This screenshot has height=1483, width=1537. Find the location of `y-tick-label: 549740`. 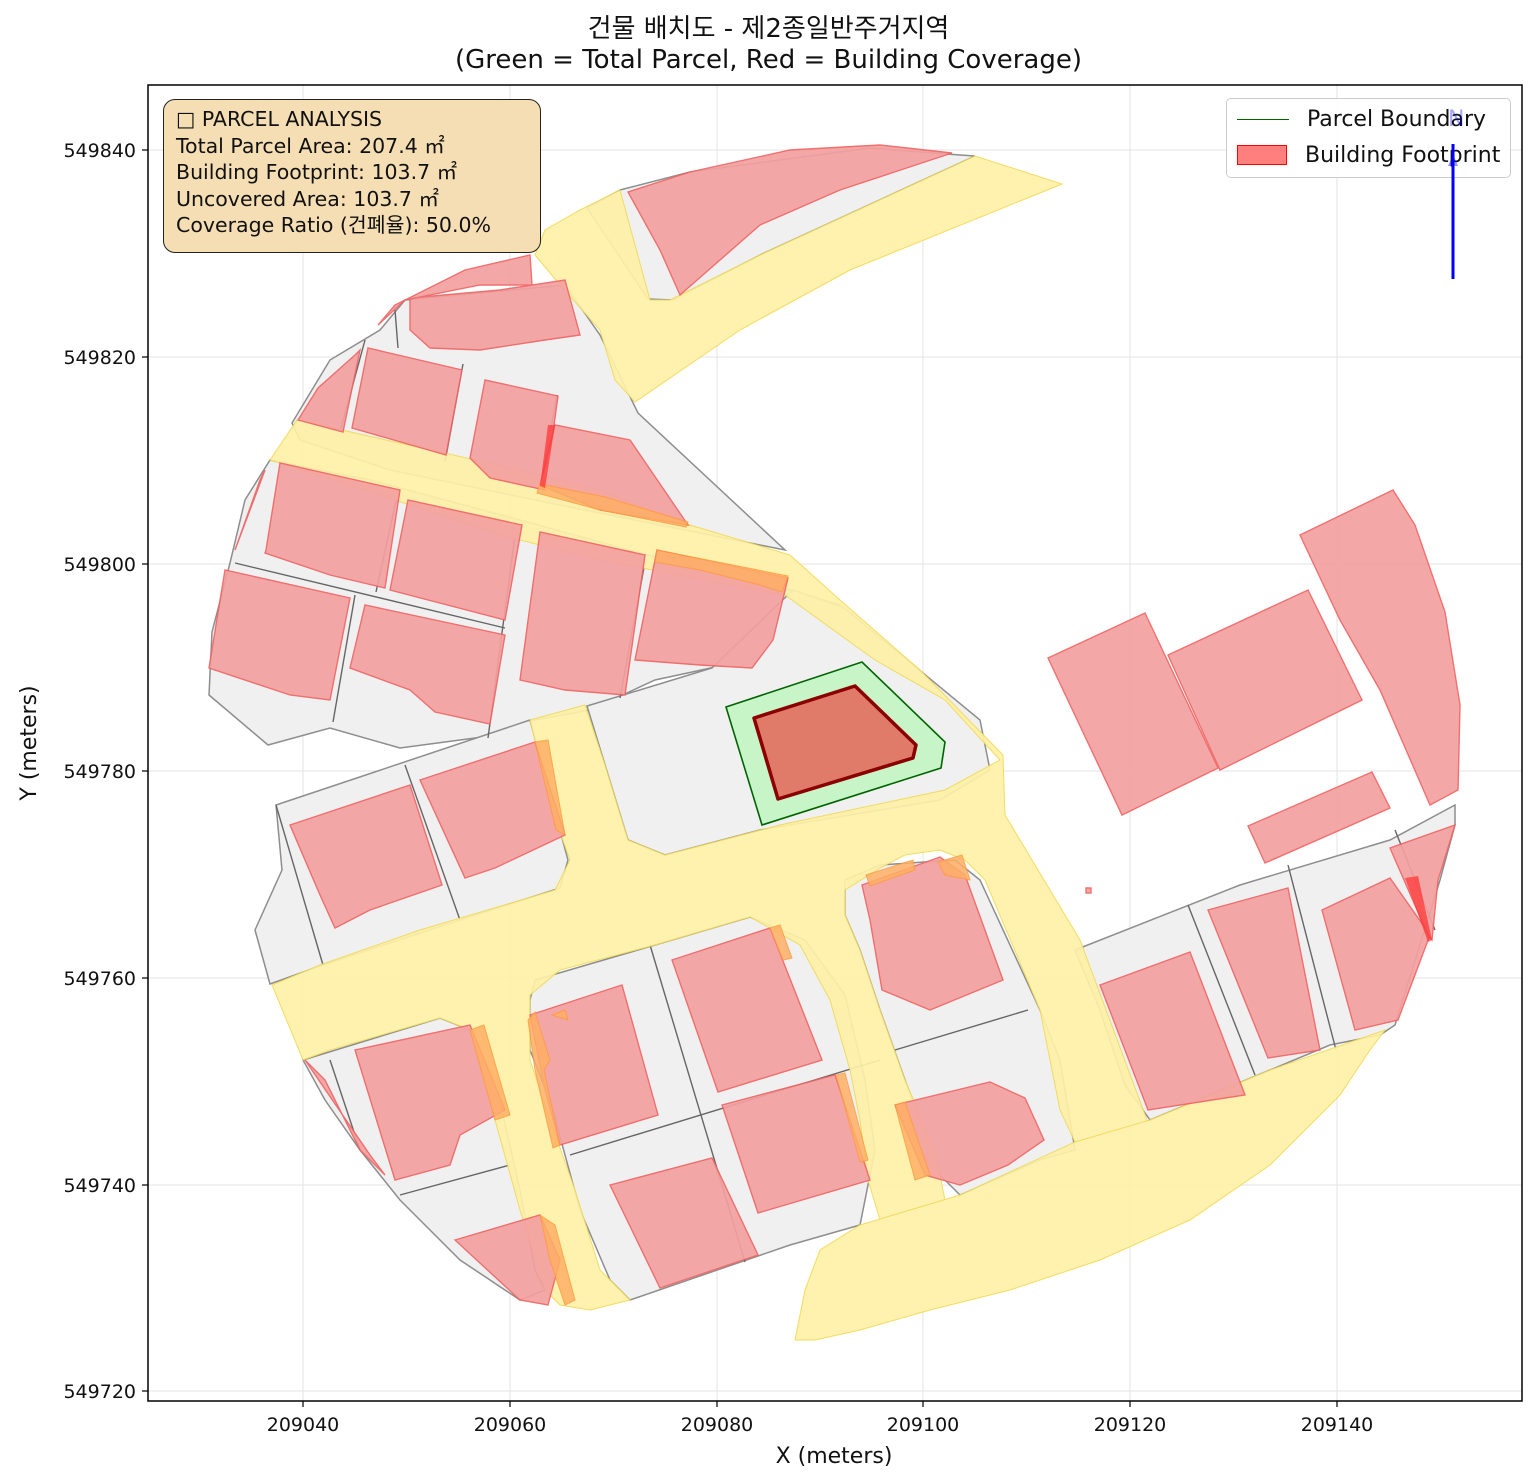

y-tick-label: 549740 is located at coordinates (99, 1186).